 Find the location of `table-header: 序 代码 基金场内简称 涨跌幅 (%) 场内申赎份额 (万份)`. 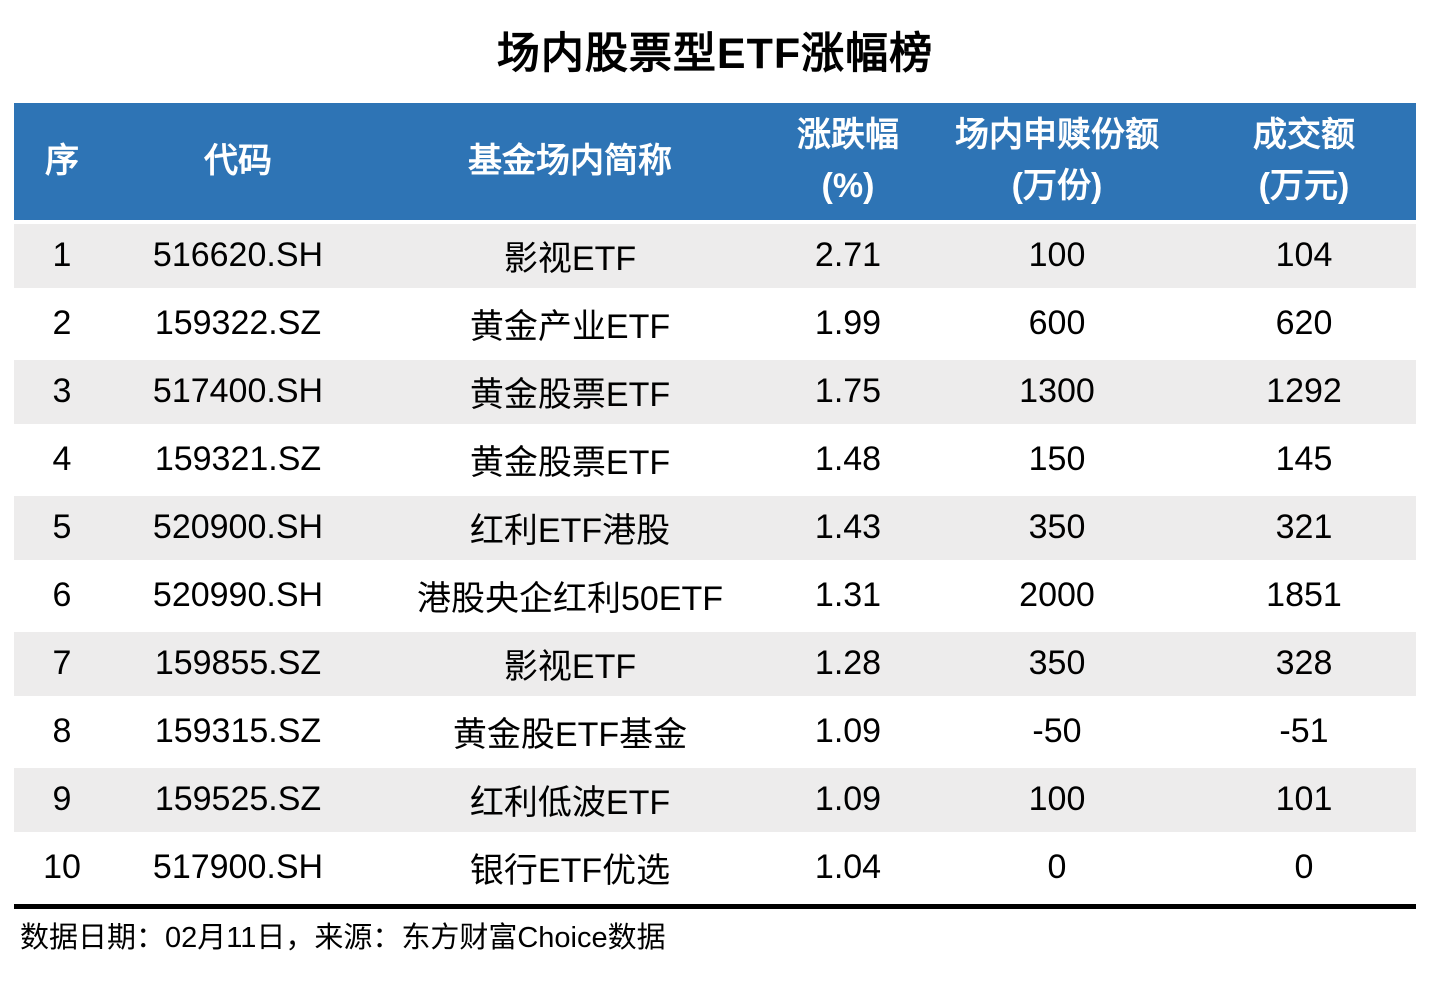

table-header: 序 代码 基金场内简称 涨跌幅 (%) 场内申赎份额 (万份) is located at coordinates (715, 163).